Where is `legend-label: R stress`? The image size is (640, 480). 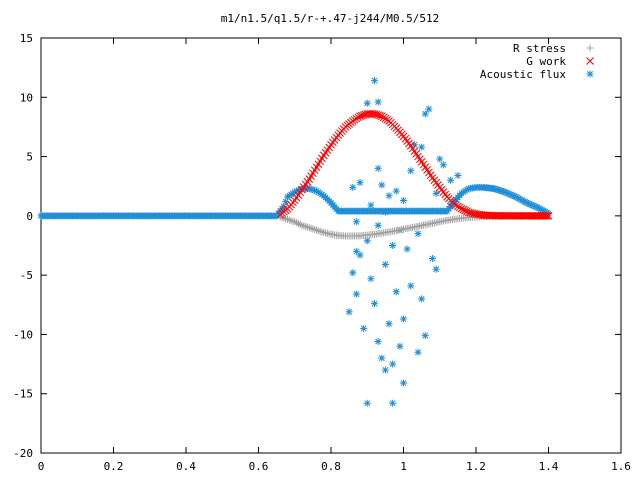
legend-label: R stress is located at coordinates (539, 48).